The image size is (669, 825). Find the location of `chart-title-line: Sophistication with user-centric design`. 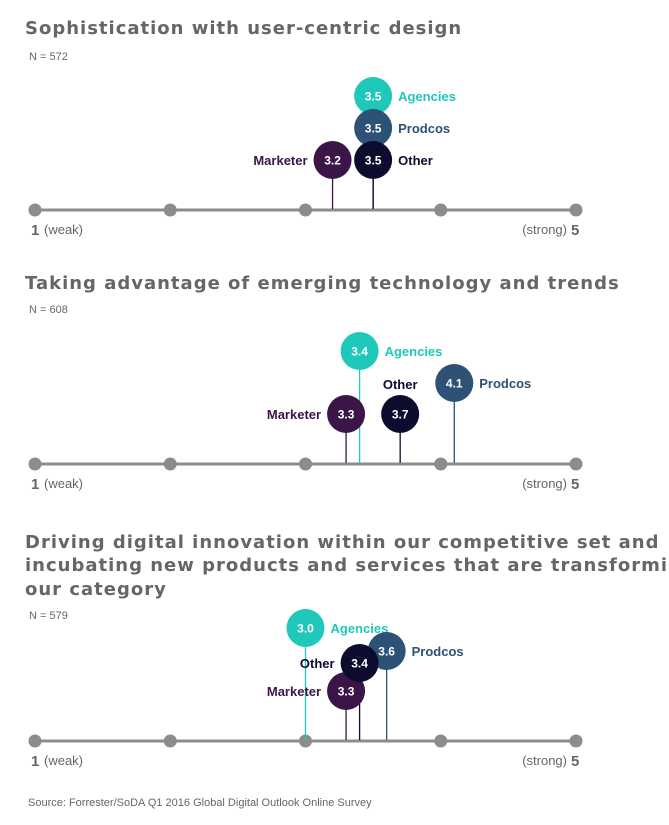

chart-title-line: Sophistication with user-centric design is located at coordinates (243, 28).